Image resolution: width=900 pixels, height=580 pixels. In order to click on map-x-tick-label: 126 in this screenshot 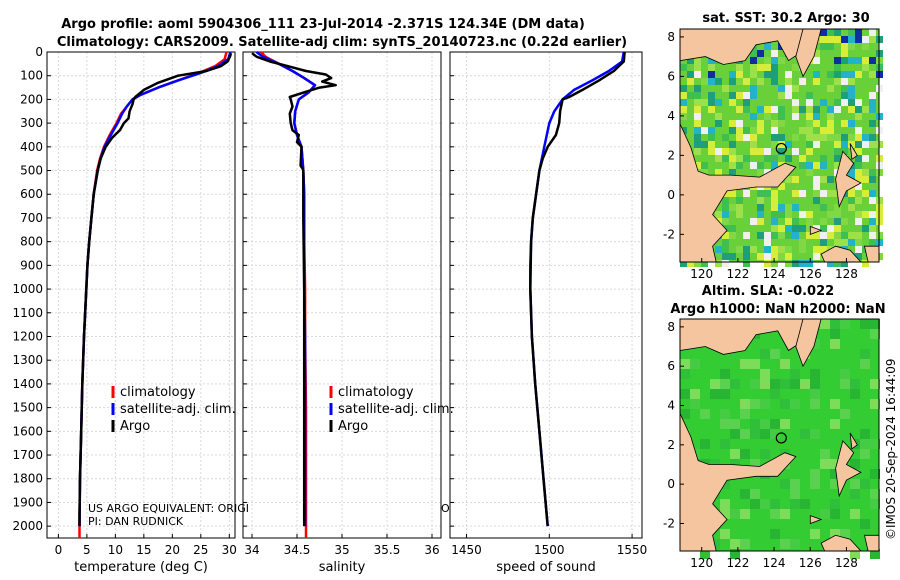, I will do `click(810, 274)`.